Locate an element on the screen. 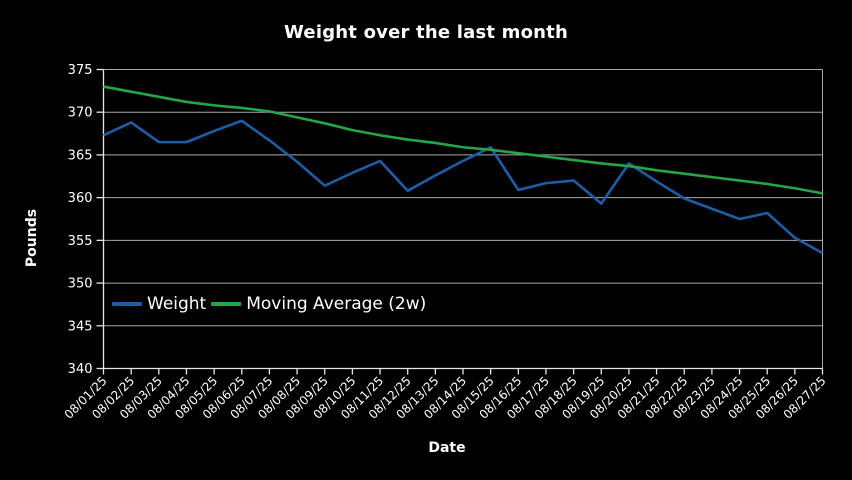 The image size is (852, 480). y-tick-label: 360 is located at coordinates (80, 198).